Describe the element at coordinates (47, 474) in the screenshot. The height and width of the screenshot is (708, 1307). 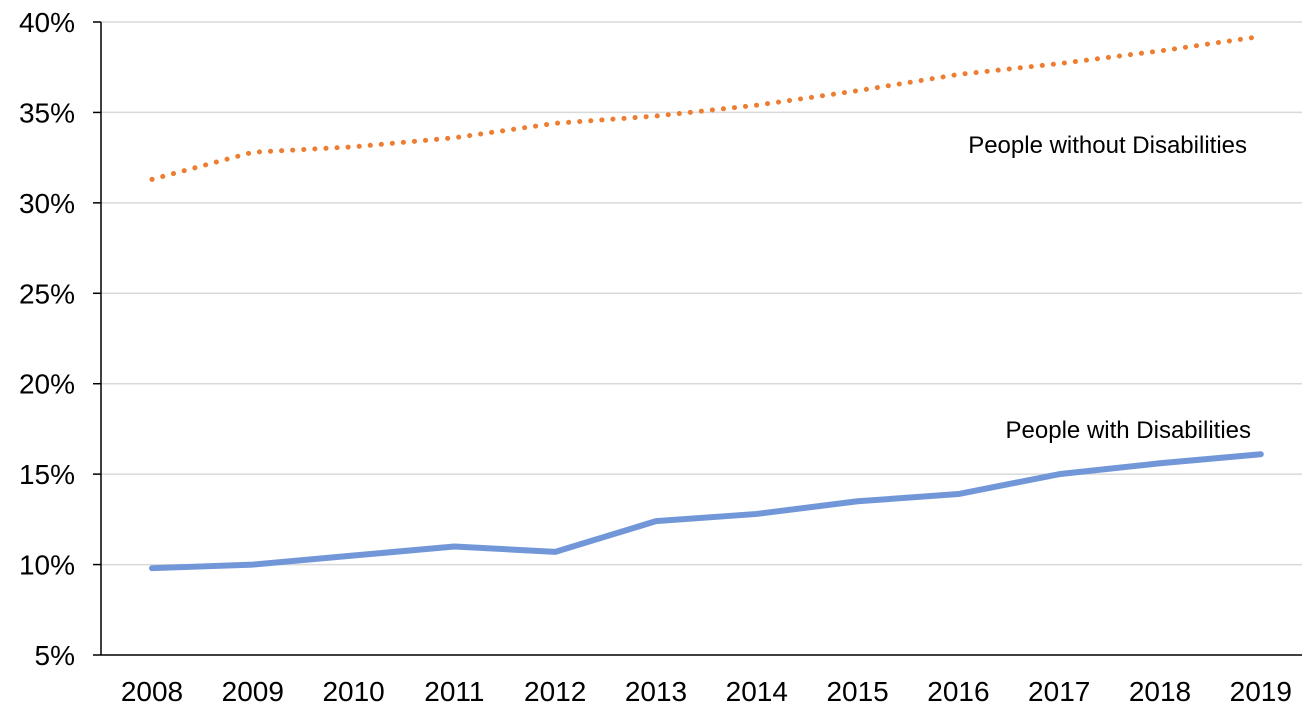
I see `y-tick-label: 15%` at that location.